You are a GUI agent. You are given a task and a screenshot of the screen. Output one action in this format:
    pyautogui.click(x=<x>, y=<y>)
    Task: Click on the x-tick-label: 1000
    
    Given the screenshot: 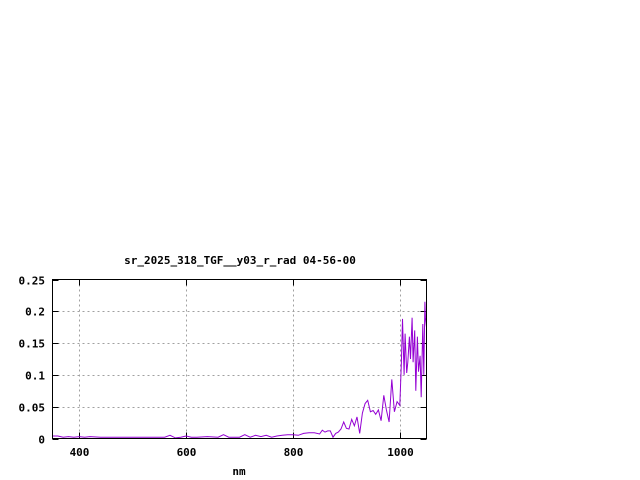 What is the action you would take?
    pyautogui.click(x=400, y=452)
    